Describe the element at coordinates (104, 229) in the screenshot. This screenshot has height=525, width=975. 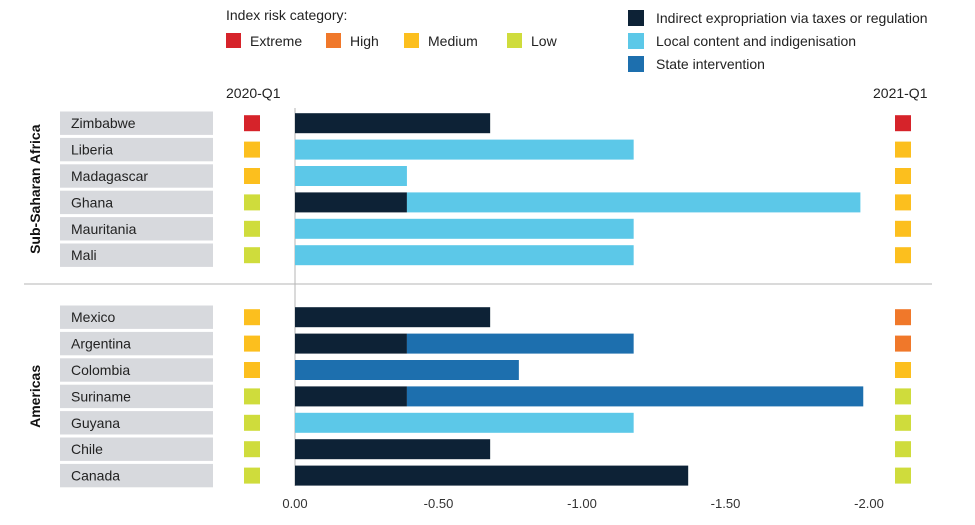
I see `country-label-mauritania: Mauritania` at that location.